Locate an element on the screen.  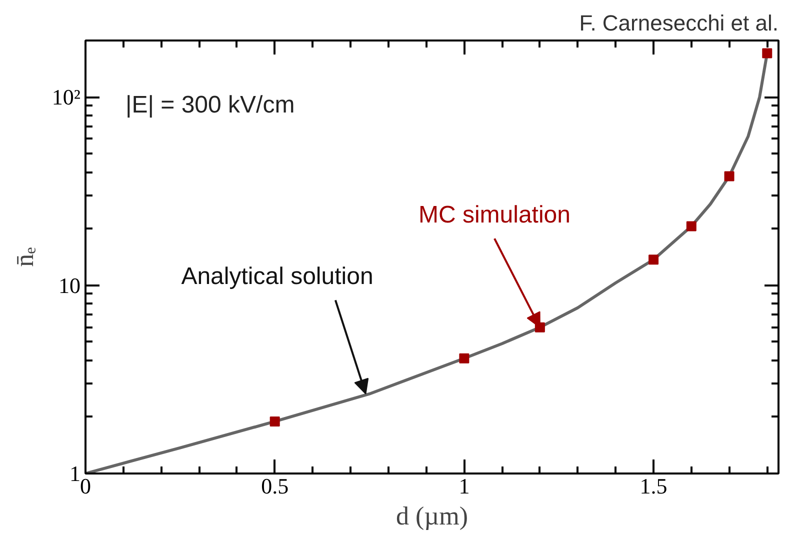
x-tick-label: 0.5 is located at coordinates (275, 486).